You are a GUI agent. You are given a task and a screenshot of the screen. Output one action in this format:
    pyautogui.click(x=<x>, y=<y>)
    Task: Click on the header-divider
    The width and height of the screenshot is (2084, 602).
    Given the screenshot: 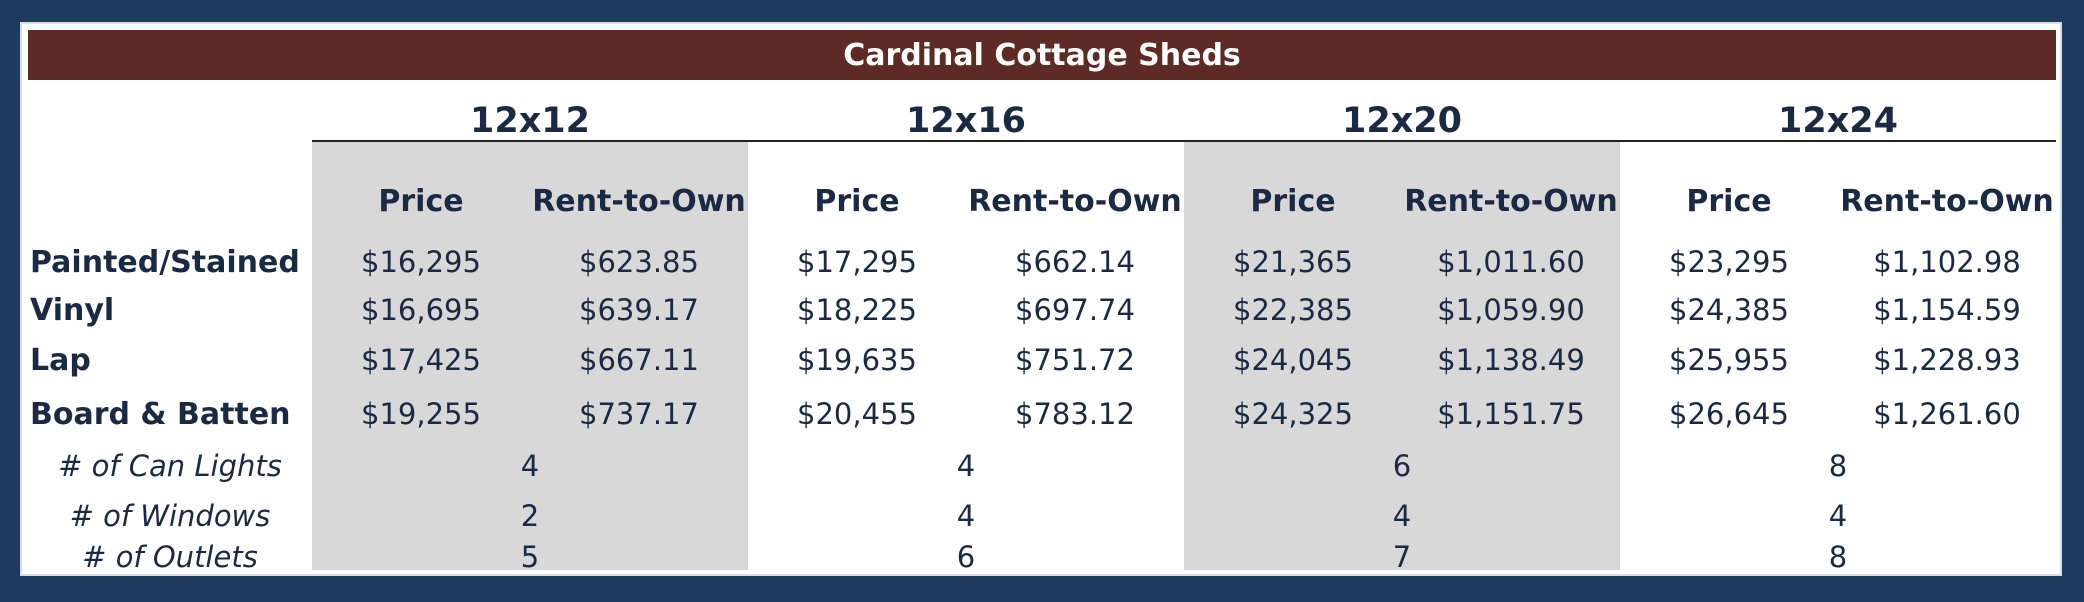 What is the action you would take?
    pyautogui.click(x=1184, y=141)
    